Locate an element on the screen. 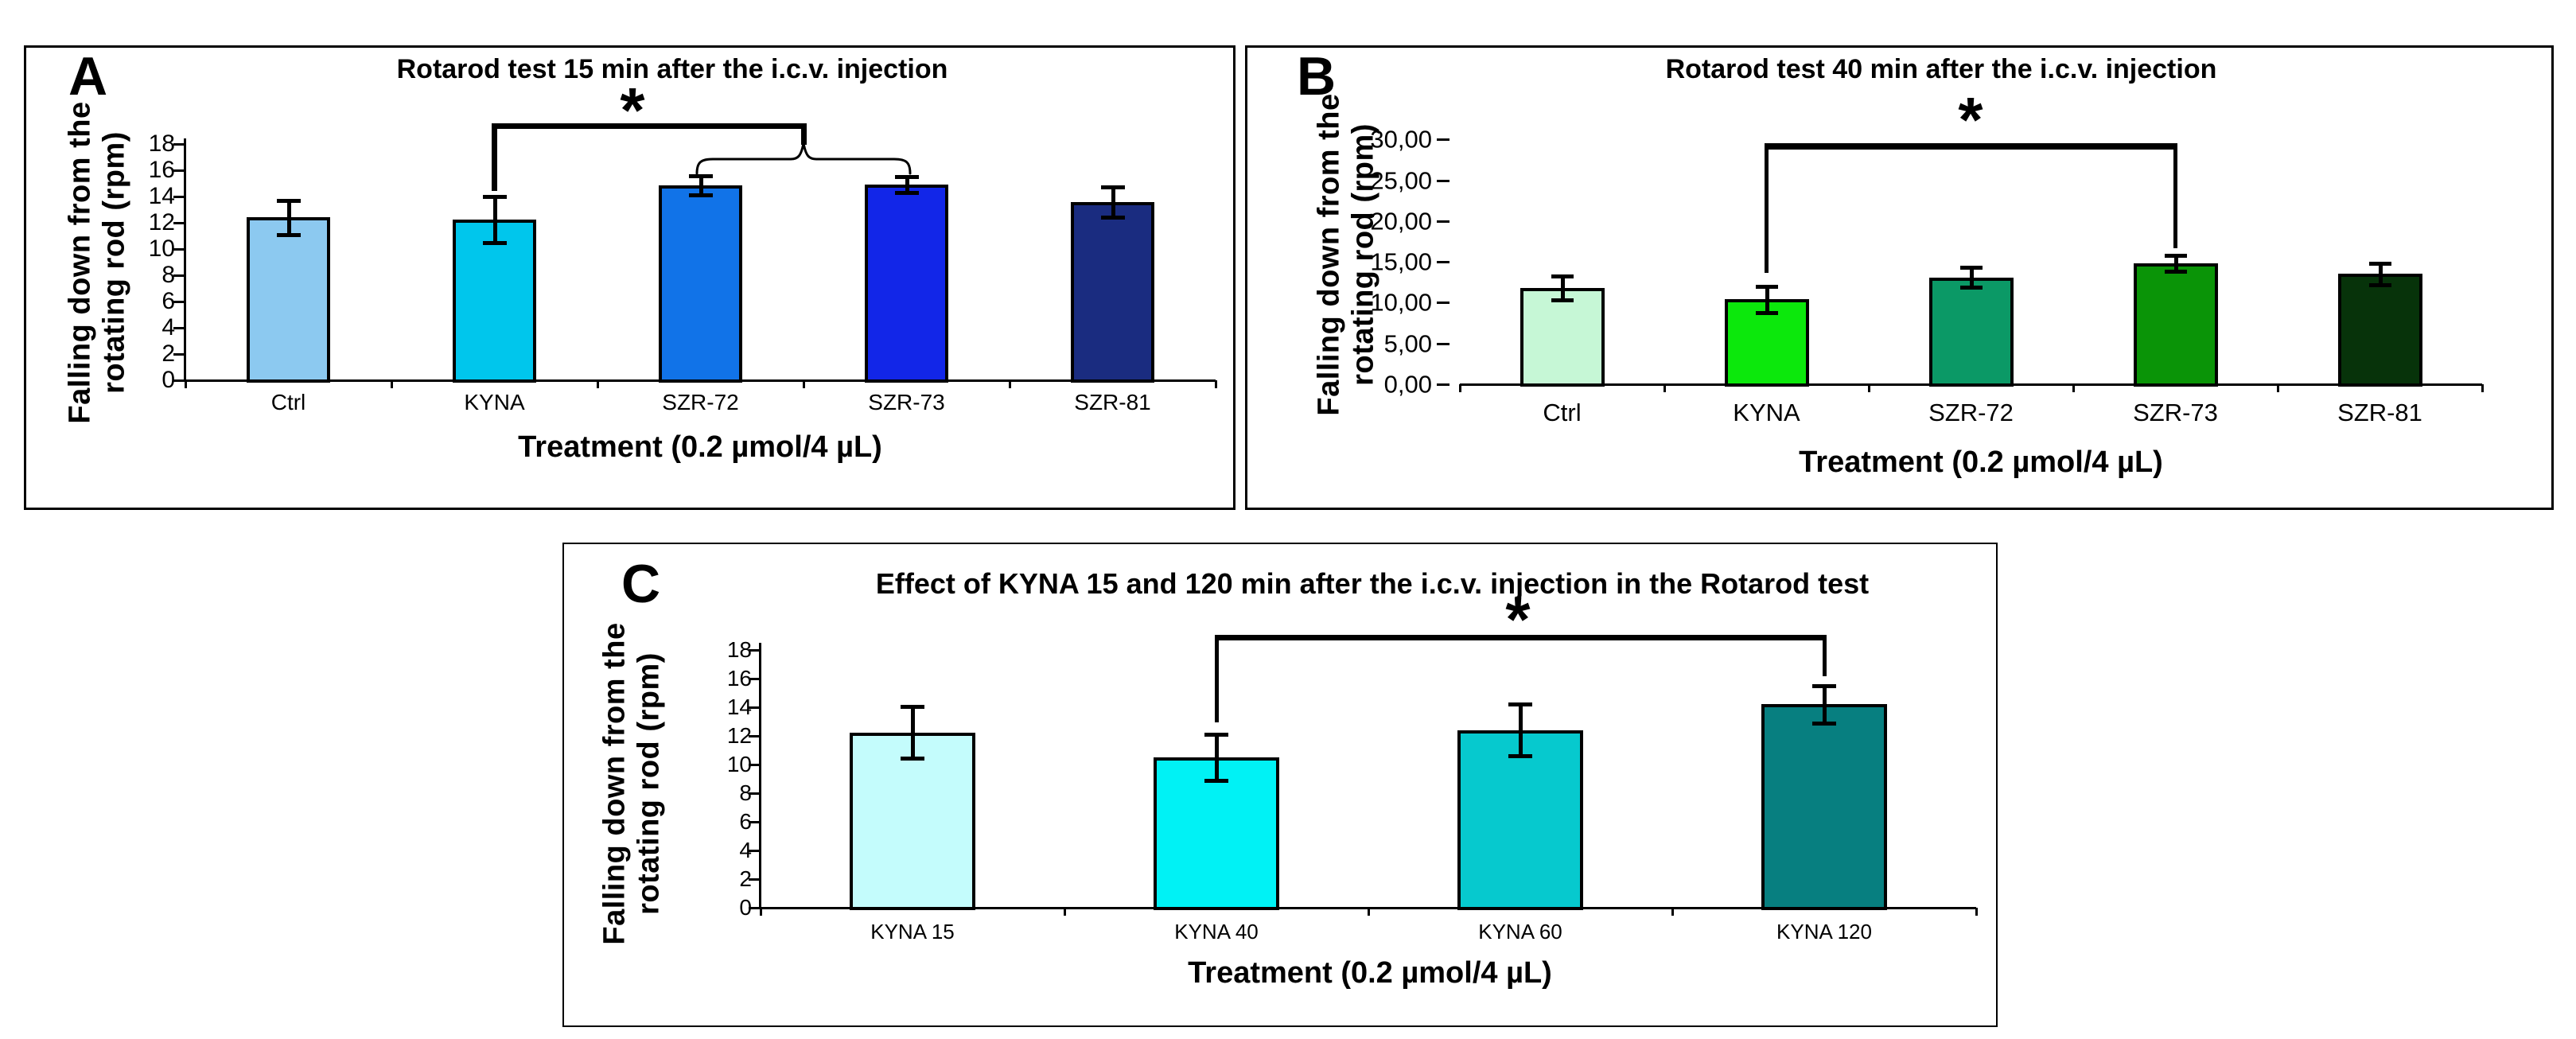 The width and height of the screenshot is (2576, 1039). panel-c-letter: C is located at coordinates (641, 584).